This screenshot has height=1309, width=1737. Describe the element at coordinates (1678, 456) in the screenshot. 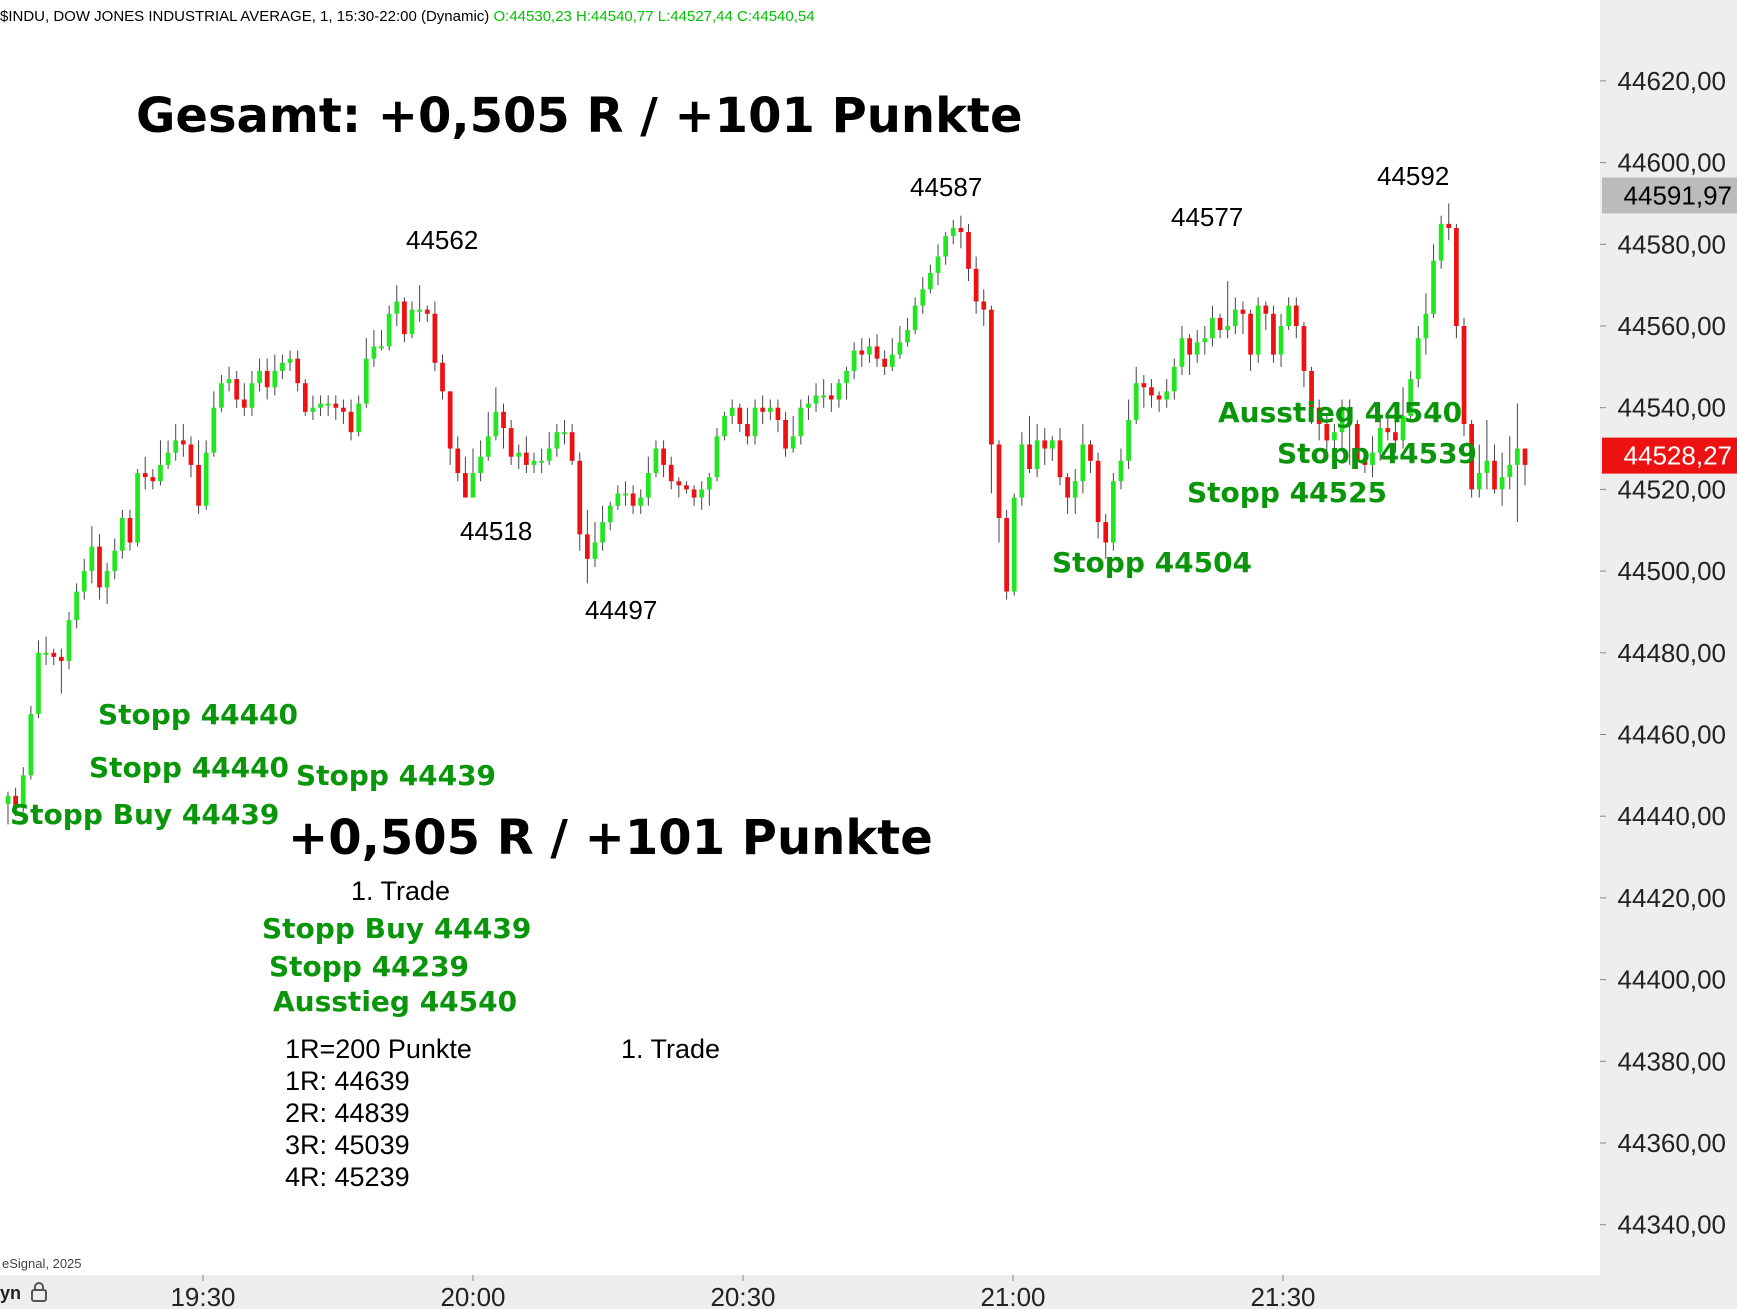

I see `price-marker-label: 44528,27` at that location.